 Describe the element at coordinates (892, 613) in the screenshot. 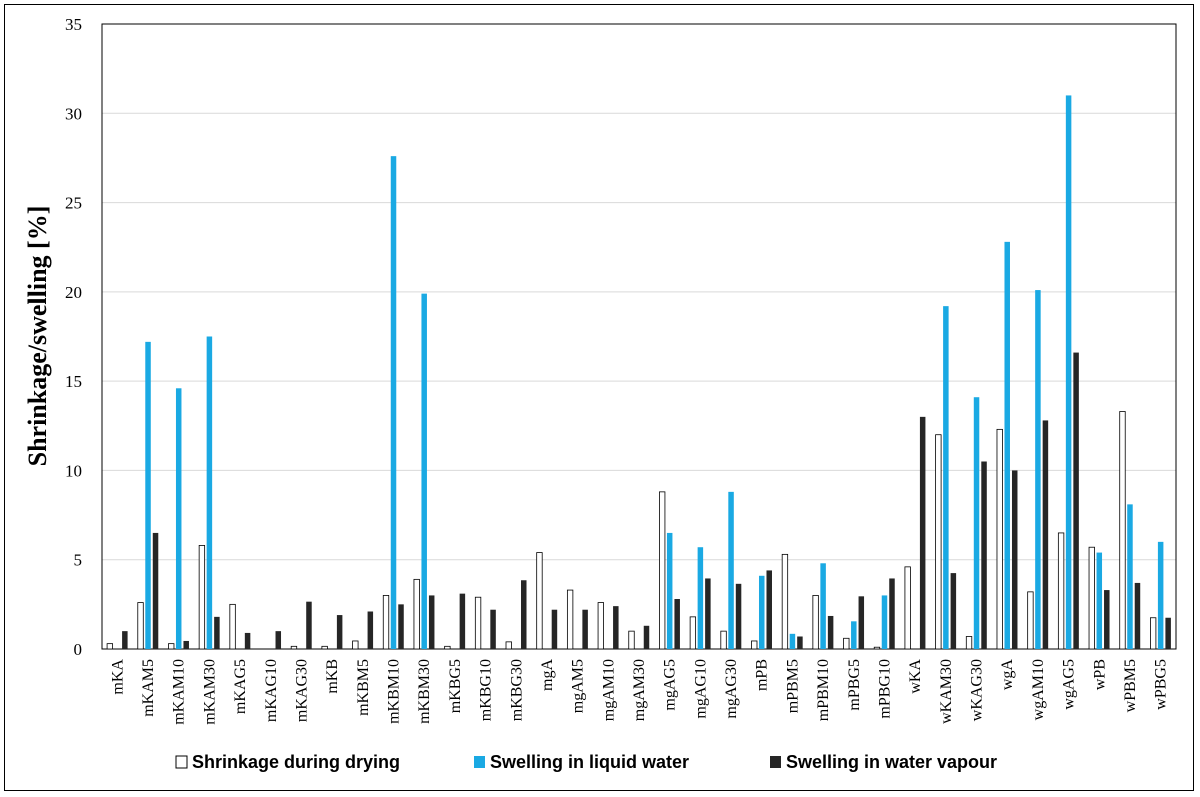

I see `bar-swelling-in-water-vapour-mPBG10` at that location.